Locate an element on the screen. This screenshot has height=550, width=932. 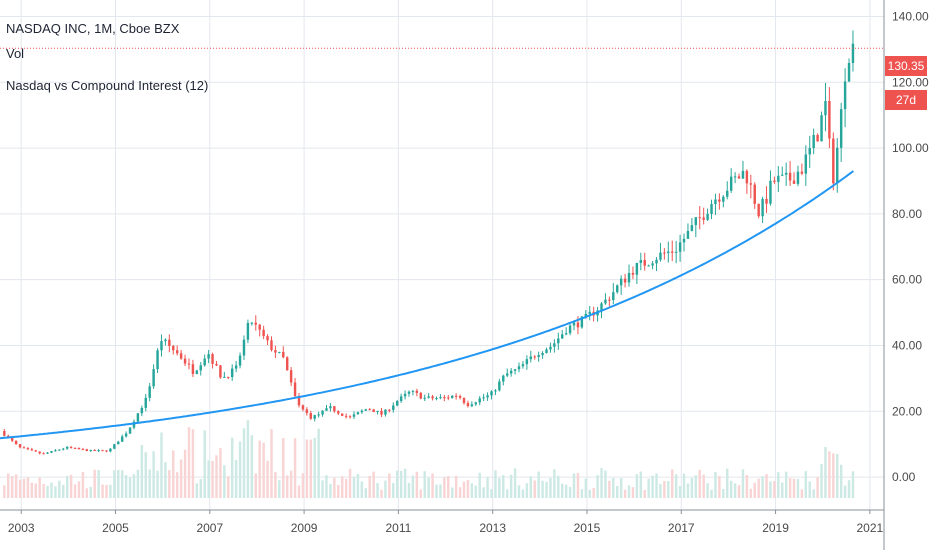
volume-legend: Vol is located at coordinates (15, 53).